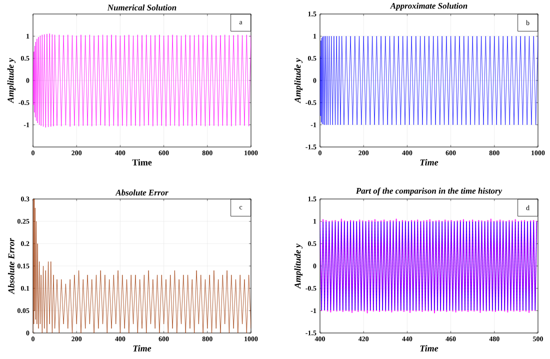 The width and height of the screenshot is (550, 359). What do you see at coordinates (429, 6) in the screenshot?
I see `chart-title: Approximate Solution` at bounding box center [429, 6].